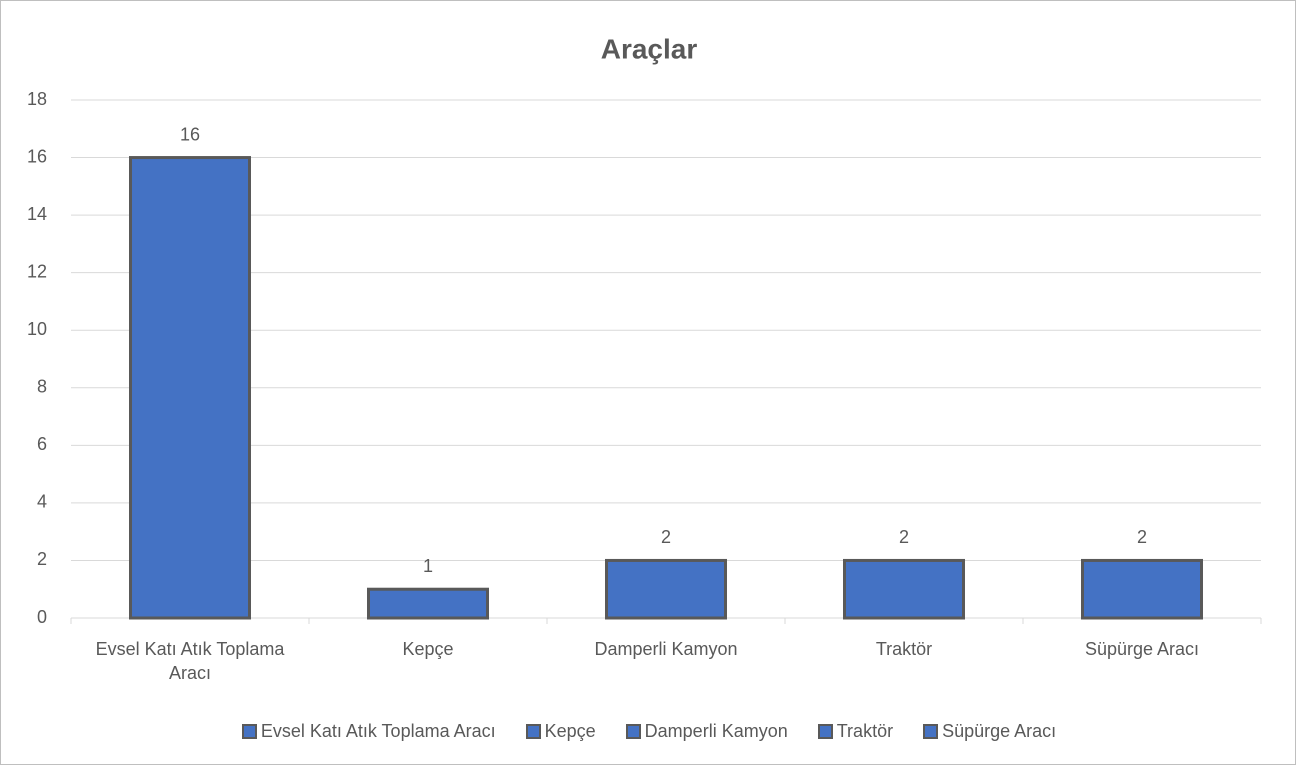 The image size is (1296, 765). I want to click on y-tick-label: 10, so click(37, 329).